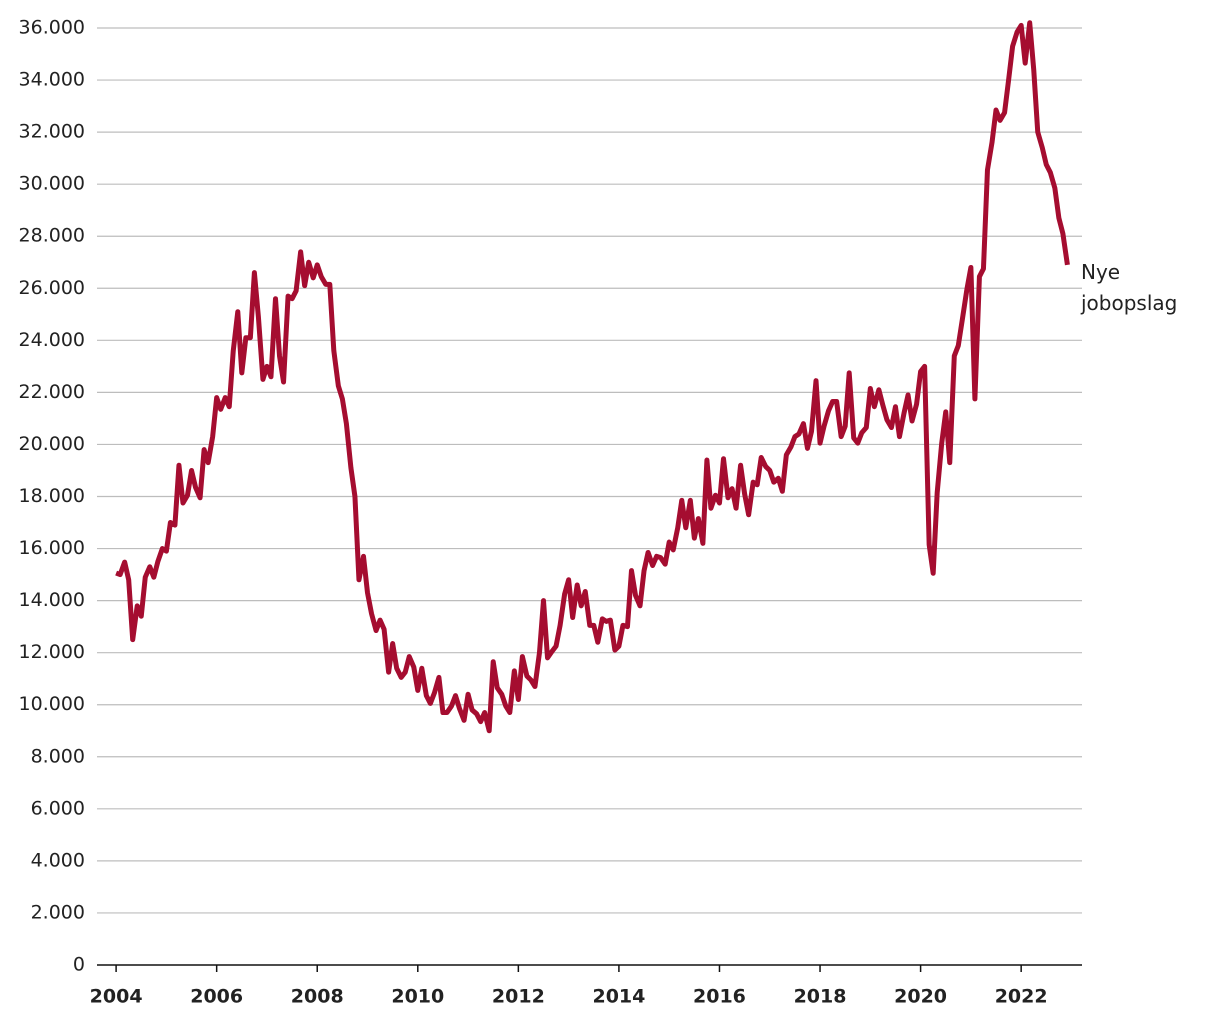 This screenshot has width=1220, height=1020. Describe the element at coordinates (52, 496) in the screenshot. I see `y-tick-label: 18.000` at that location.